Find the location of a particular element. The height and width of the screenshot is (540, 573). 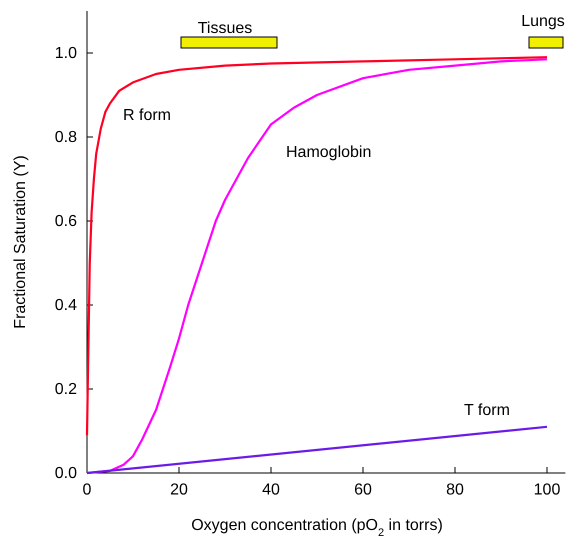

x-axis-title: Oxygen concentration (pO$_{2}$ in torrs) is located at coordinates (317, 528).